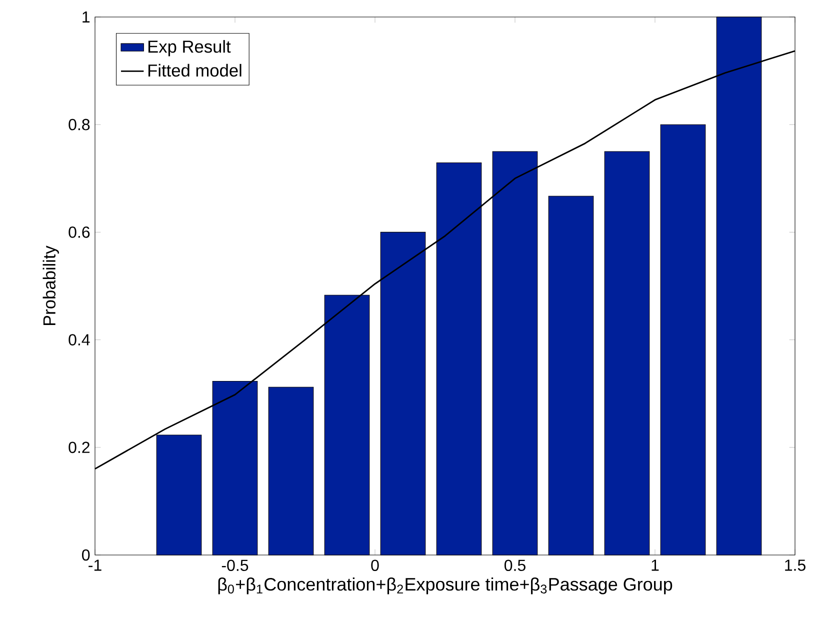 The image size is (815, 633). I want to click on y-tick-label: 1, so click(86, 16).